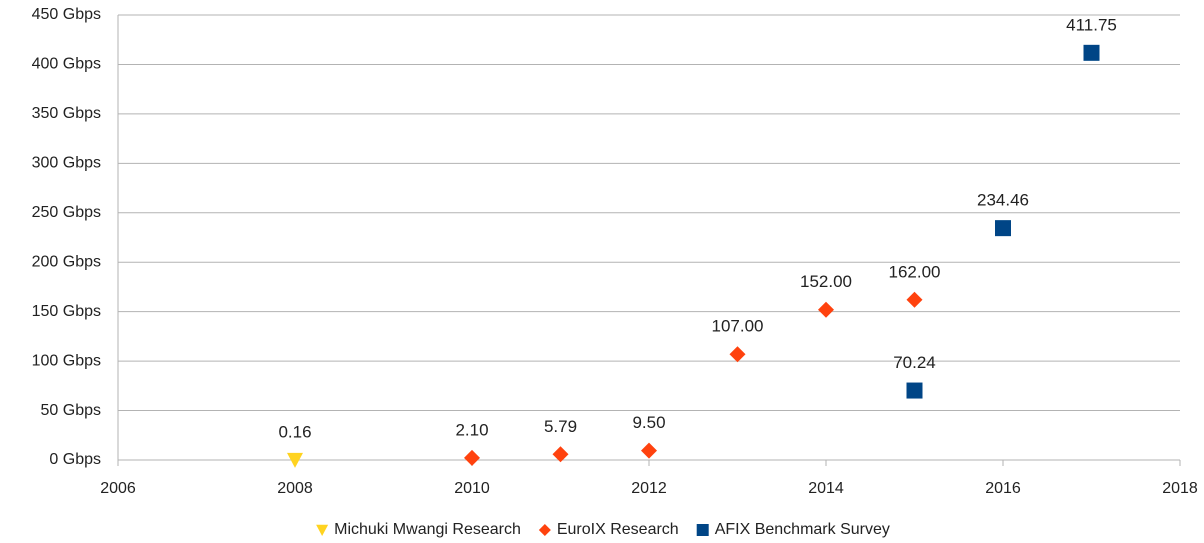 Image resolution: width=1204 pixels, height=543 pixels. I want to click on data-label: 9.50, so click(648, 422).